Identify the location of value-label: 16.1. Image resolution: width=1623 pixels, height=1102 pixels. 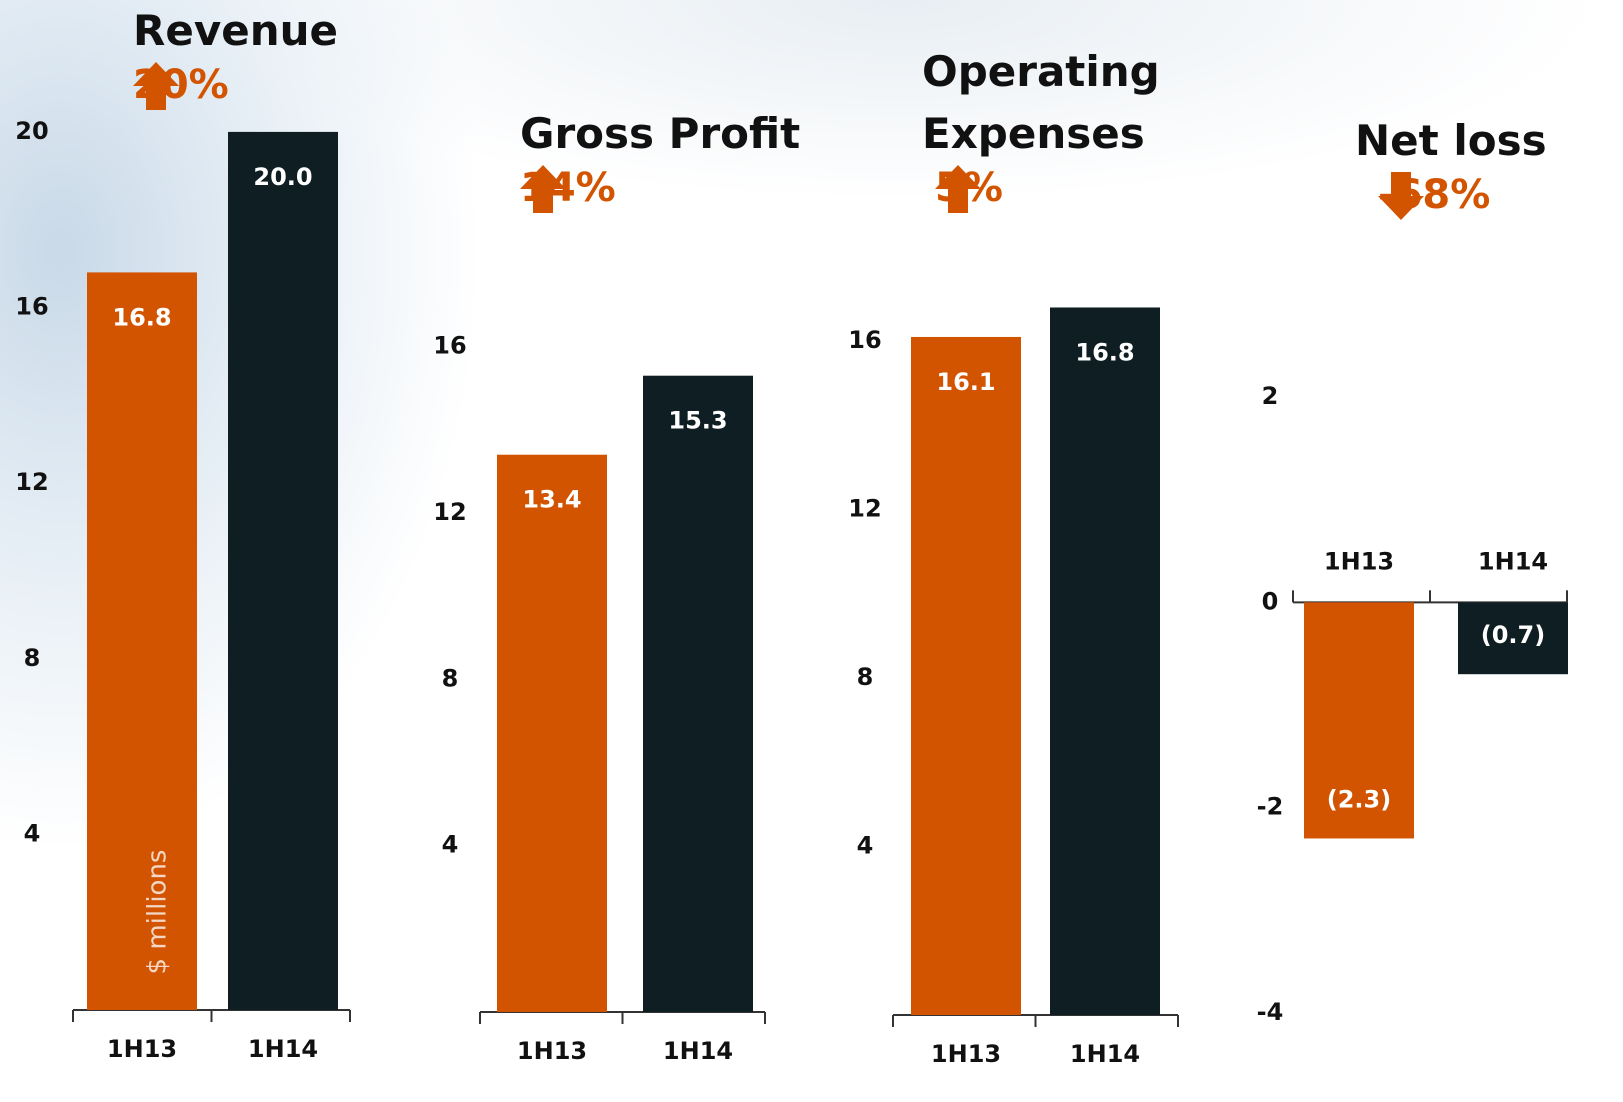
(965, 382).